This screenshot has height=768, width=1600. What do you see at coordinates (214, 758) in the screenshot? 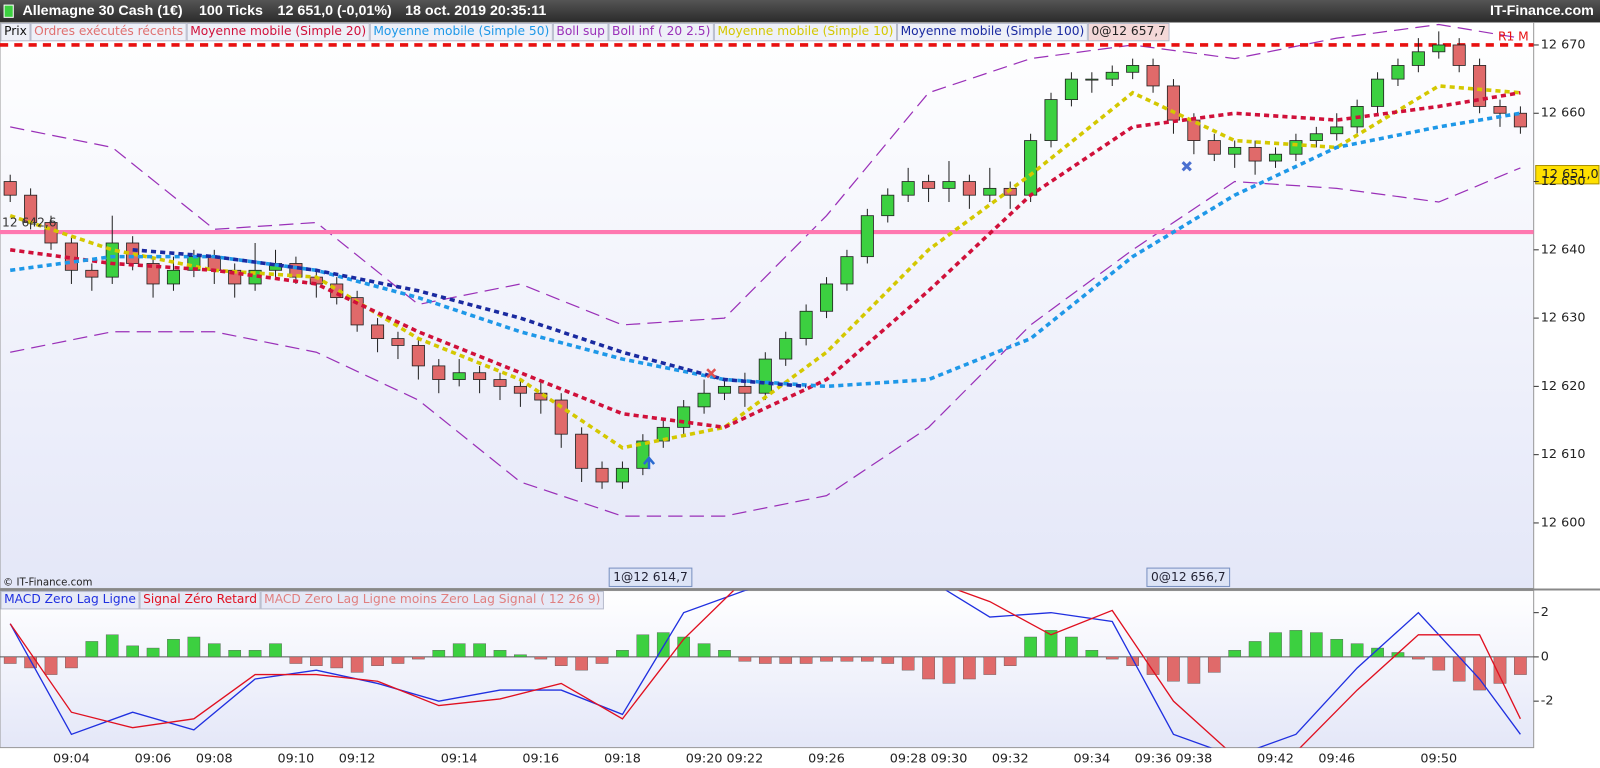
I see `x-tick-label: 09:08` at bounding box center [214, 758].